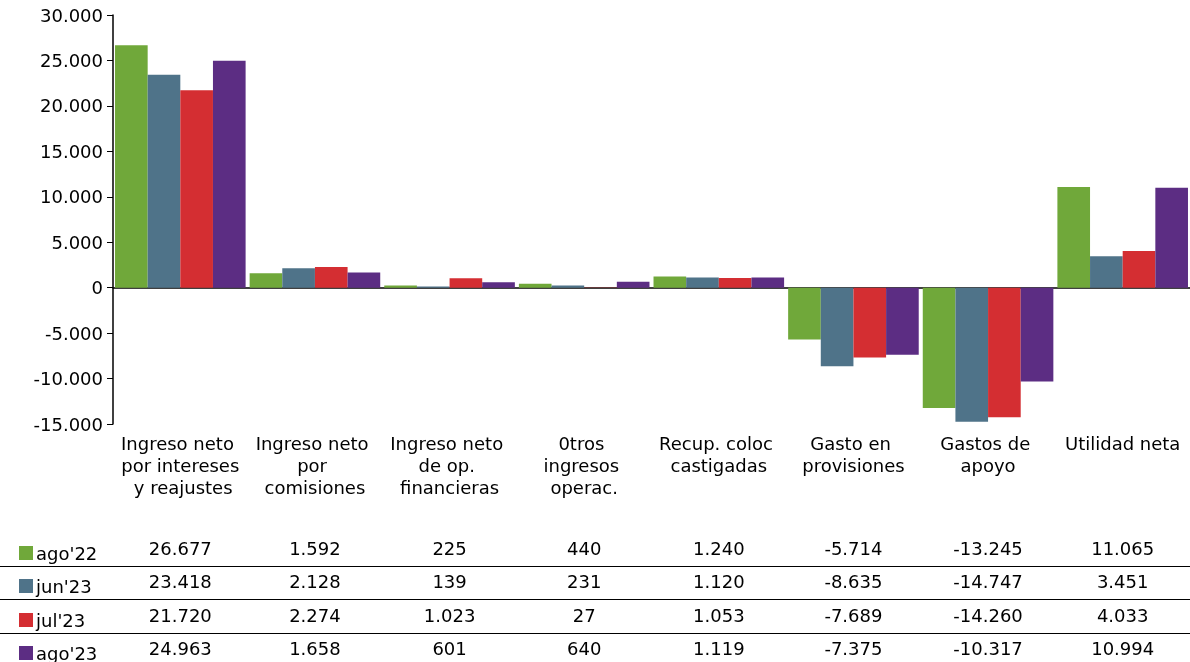 This screenshot has height=662, width=1190. I want to click on y-tick-label: 30.000, so click(71, 15).